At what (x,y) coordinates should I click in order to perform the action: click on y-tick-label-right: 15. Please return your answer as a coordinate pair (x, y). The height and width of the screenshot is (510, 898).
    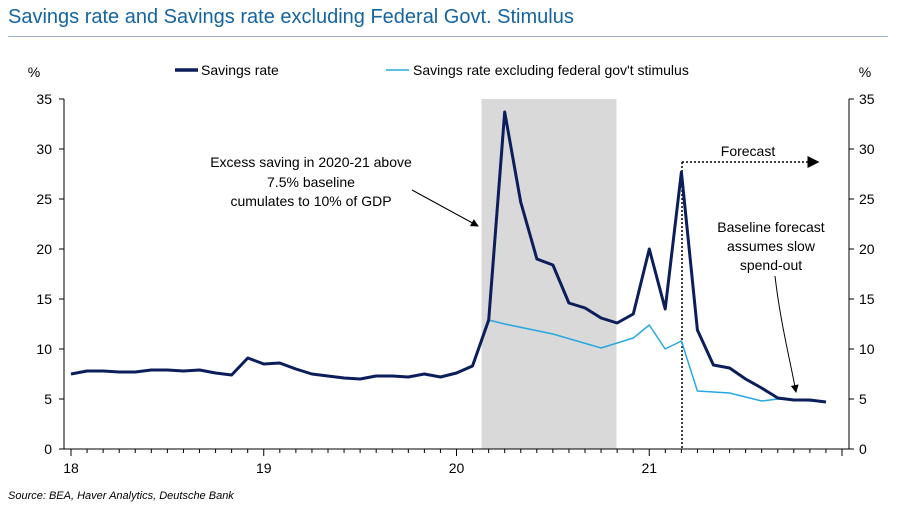
    Looking at the image, I should click on (867, 299).